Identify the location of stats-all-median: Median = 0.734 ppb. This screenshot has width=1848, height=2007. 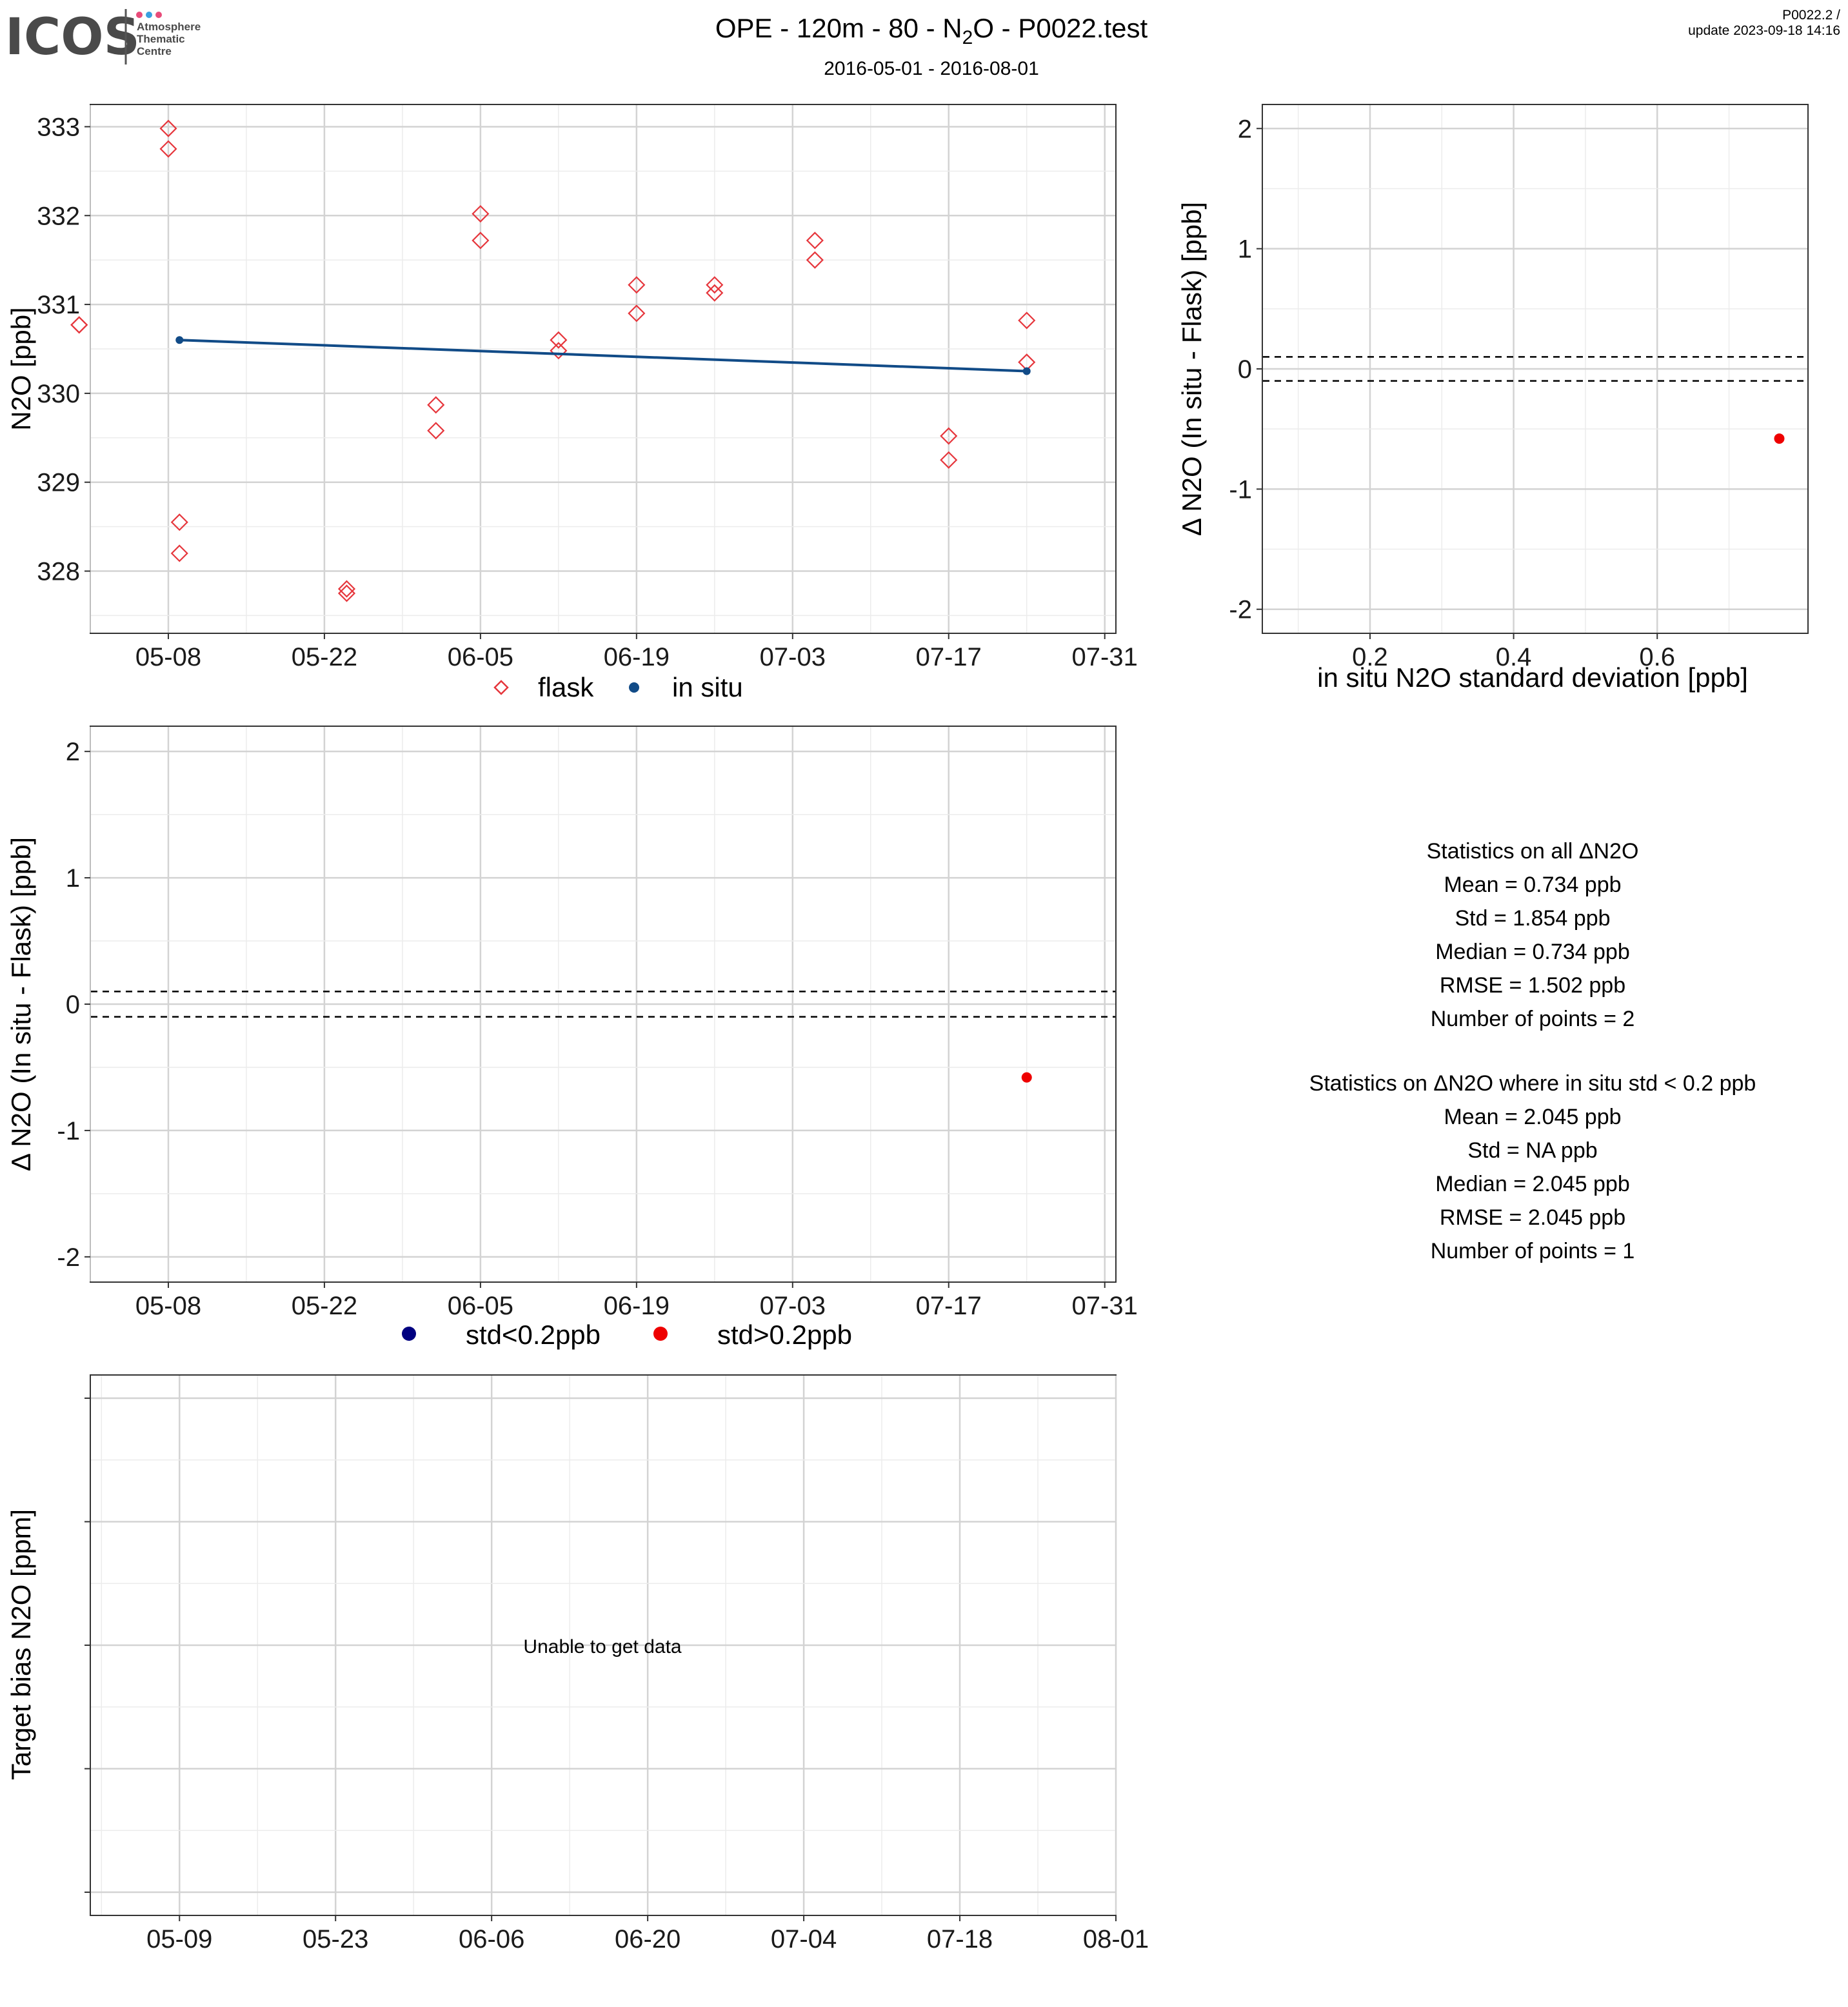
(1532, 952).